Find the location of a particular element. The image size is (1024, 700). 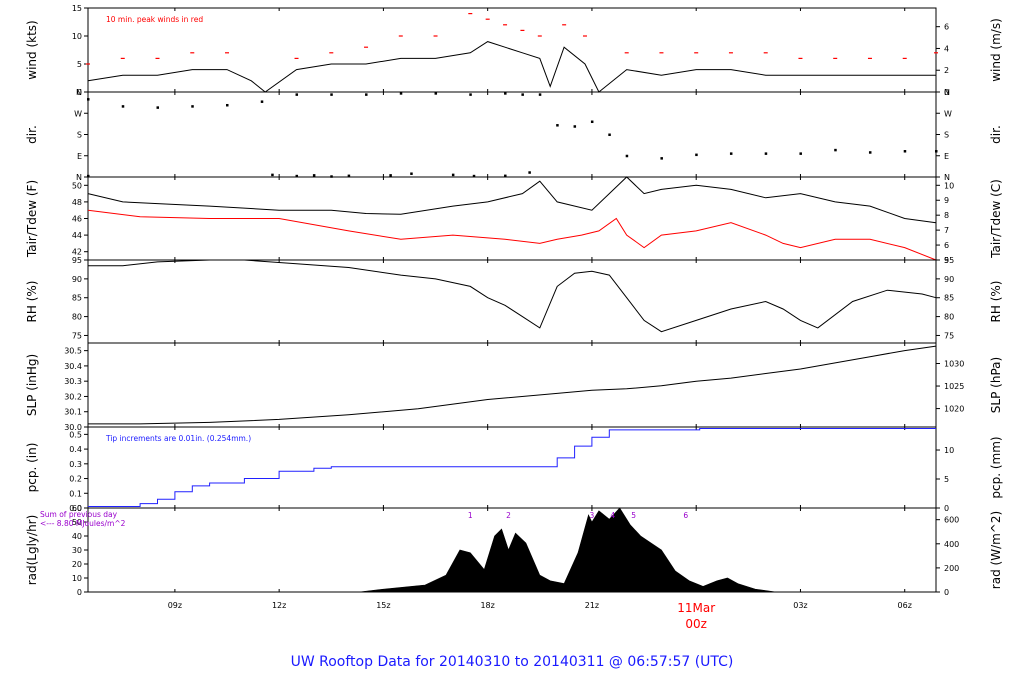

y-tick-label: 46 is located at coordinates (77, 219).